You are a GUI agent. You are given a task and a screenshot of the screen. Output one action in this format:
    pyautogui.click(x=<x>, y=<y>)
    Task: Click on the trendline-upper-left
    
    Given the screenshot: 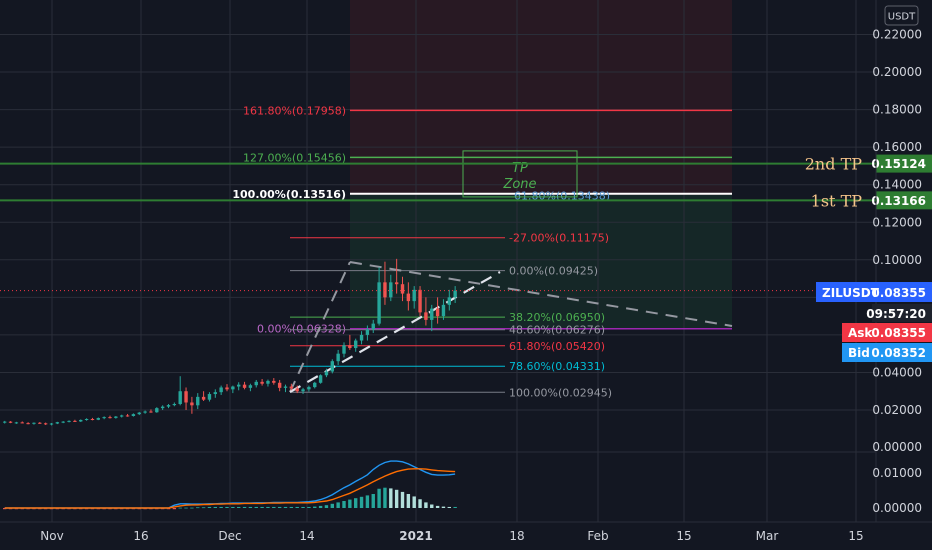 What is the action you would take?
    pyautogui.click(x=320, y=327)
    